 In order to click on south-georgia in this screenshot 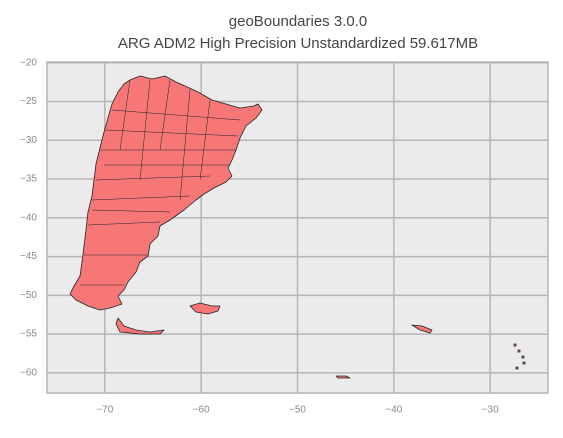, I will do `click(422, 329)`.